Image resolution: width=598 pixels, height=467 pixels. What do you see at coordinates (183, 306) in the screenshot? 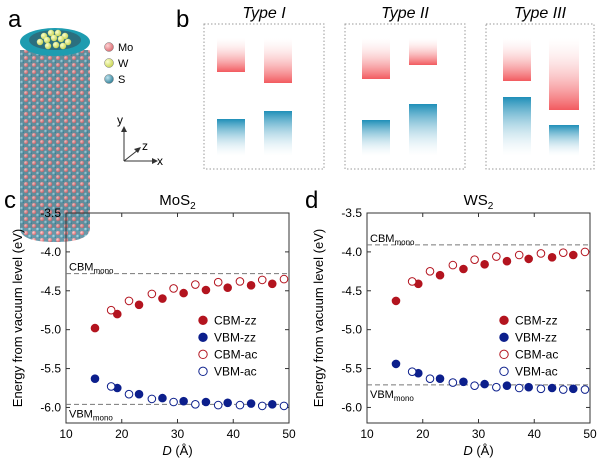
I see `series-cbm-zz` at bounding box center [183, 306].